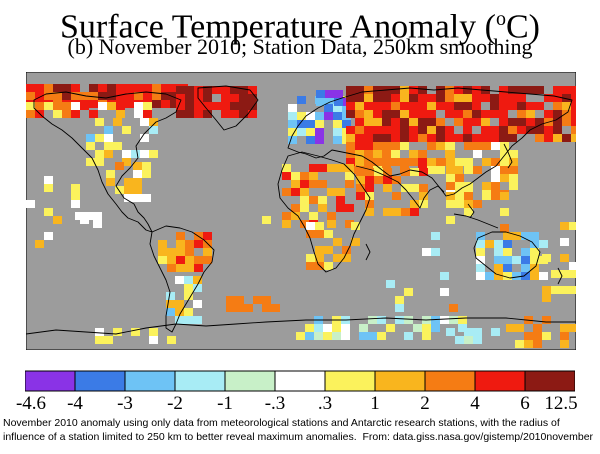 The width and height of the screenshot is (600, 454). I want to click on degree-symbol: o, so click(501, 19).